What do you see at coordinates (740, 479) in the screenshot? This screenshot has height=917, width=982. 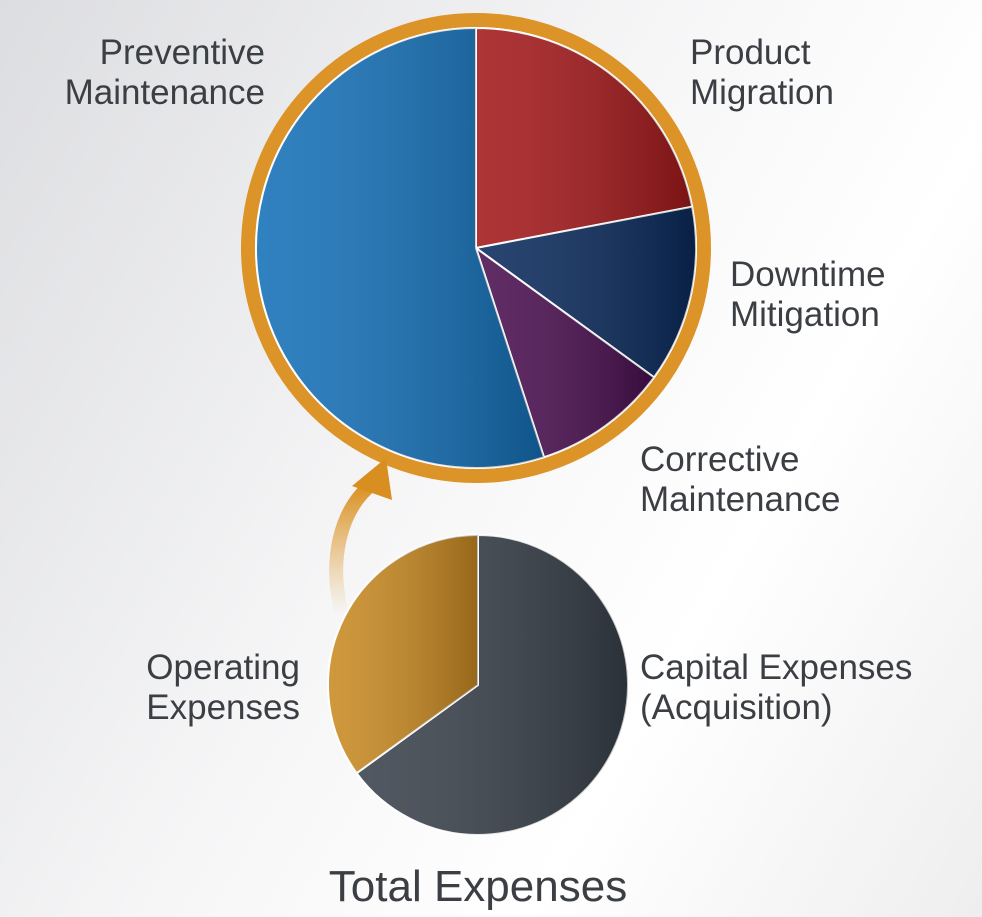 I see `slice-label: Corrective Maintenance` at bounding box center [740, 479].